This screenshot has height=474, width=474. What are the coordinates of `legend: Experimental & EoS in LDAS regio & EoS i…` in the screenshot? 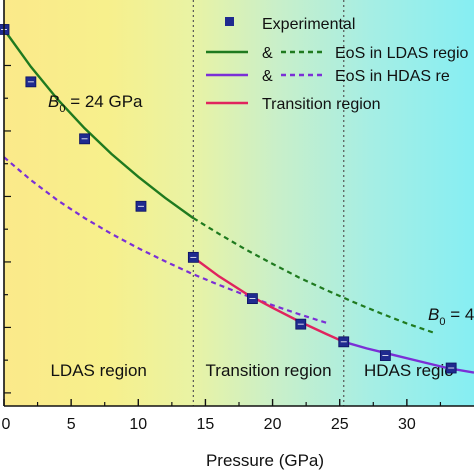 It's located at (337, 64).